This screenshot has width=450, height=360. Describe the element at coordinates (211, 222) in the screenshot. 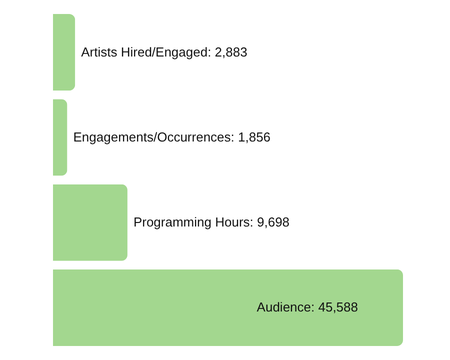

I see `data-label: Programming Hours: 9,698` at that location.